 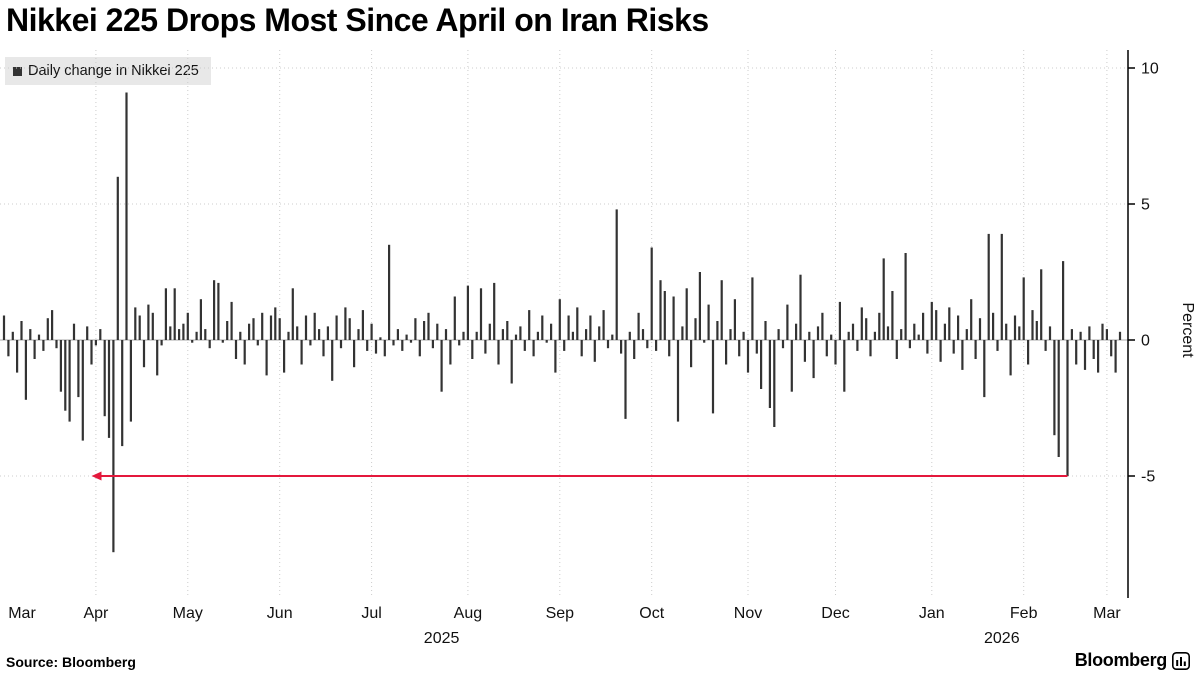 I want to click on bloomberg-logo-icon, so click(x=1181, y=660).